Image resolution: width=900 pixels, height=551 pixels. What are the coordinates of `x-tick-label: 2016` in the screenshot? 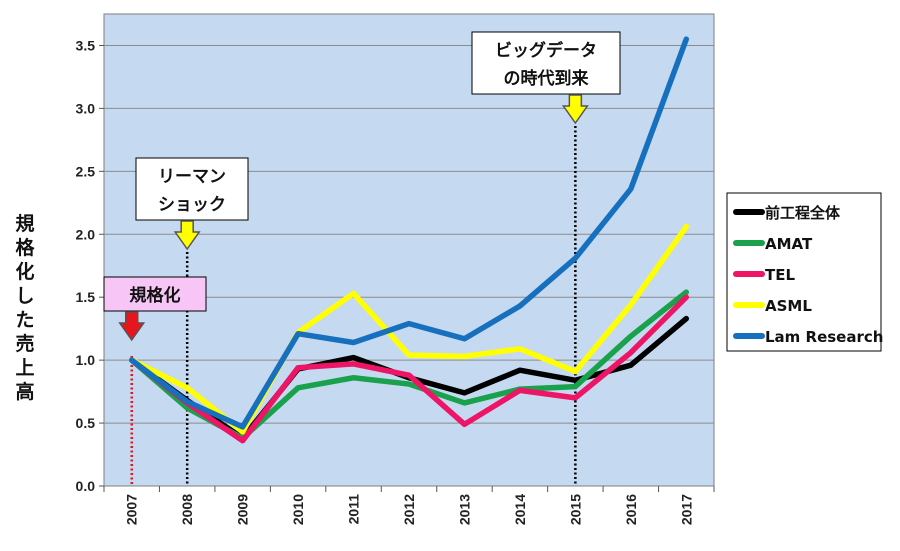 It's located at (631, 509).